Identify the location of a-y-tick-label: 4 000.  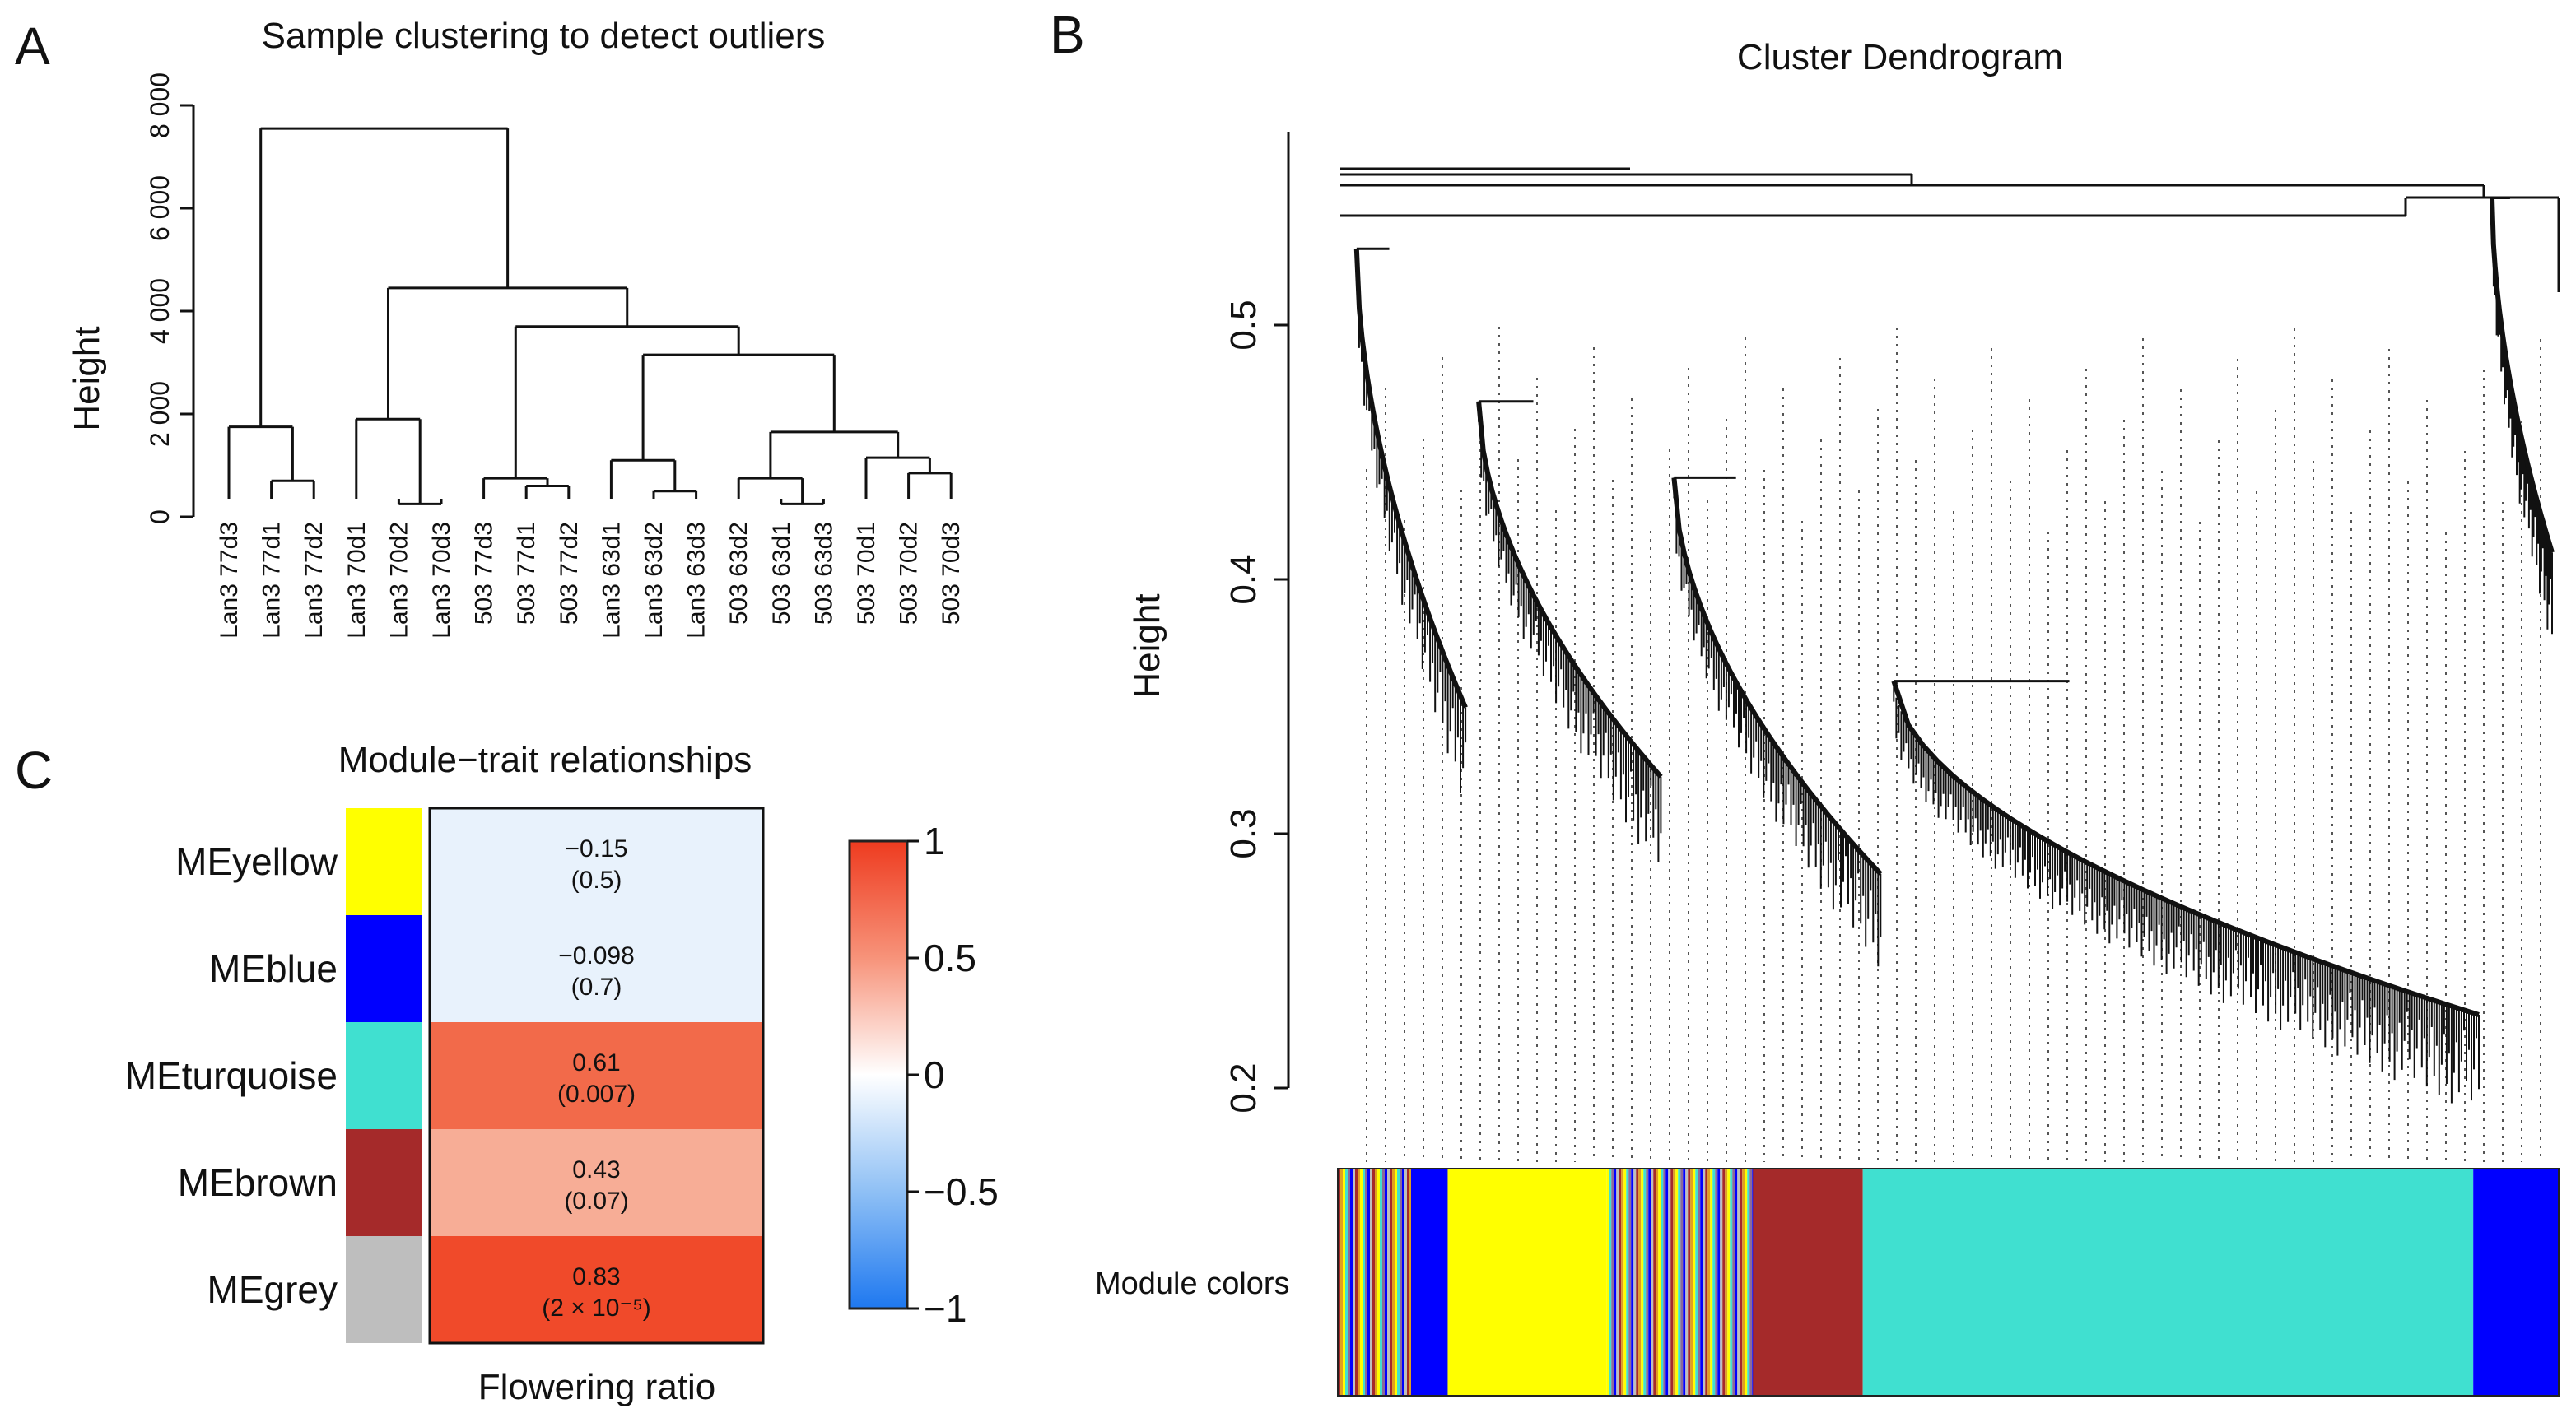
(160, 311).